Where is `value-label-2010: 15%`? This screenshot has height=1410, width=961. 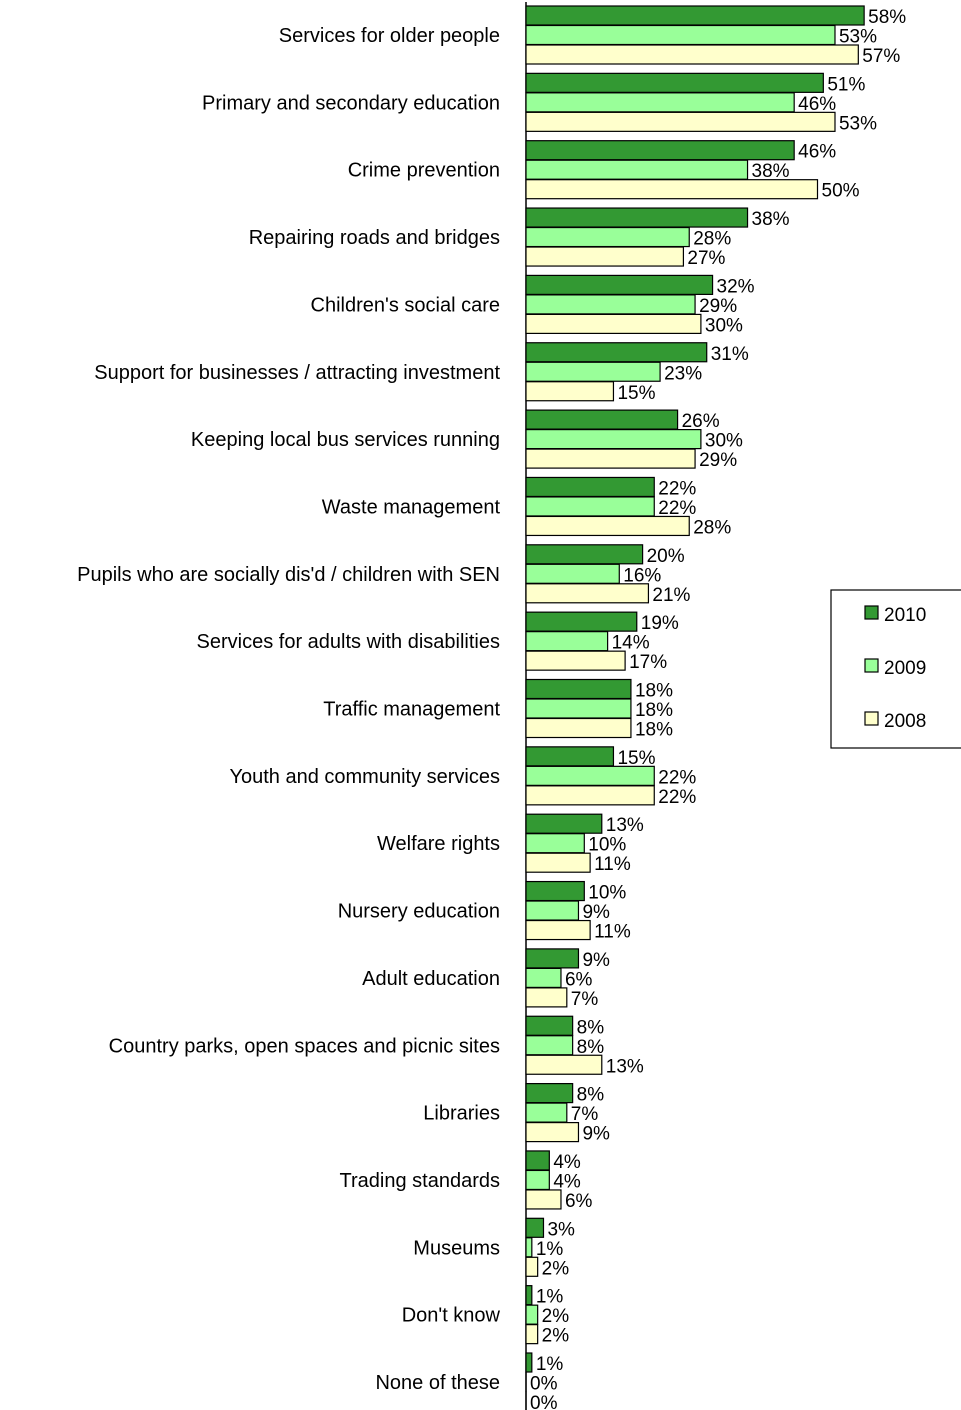 value-label-2010: 15% is located at coordinates (636, 758).